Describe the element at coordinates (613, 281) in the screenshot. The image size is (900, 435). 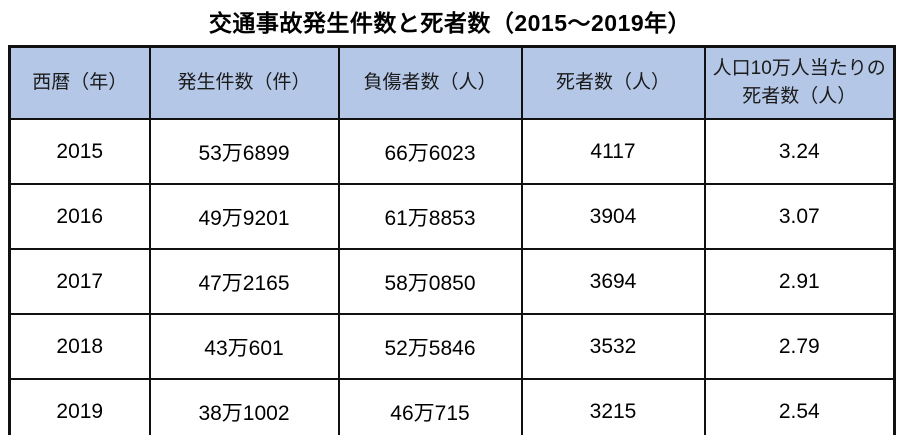
I see `cell-deaths: 3694` at that location.